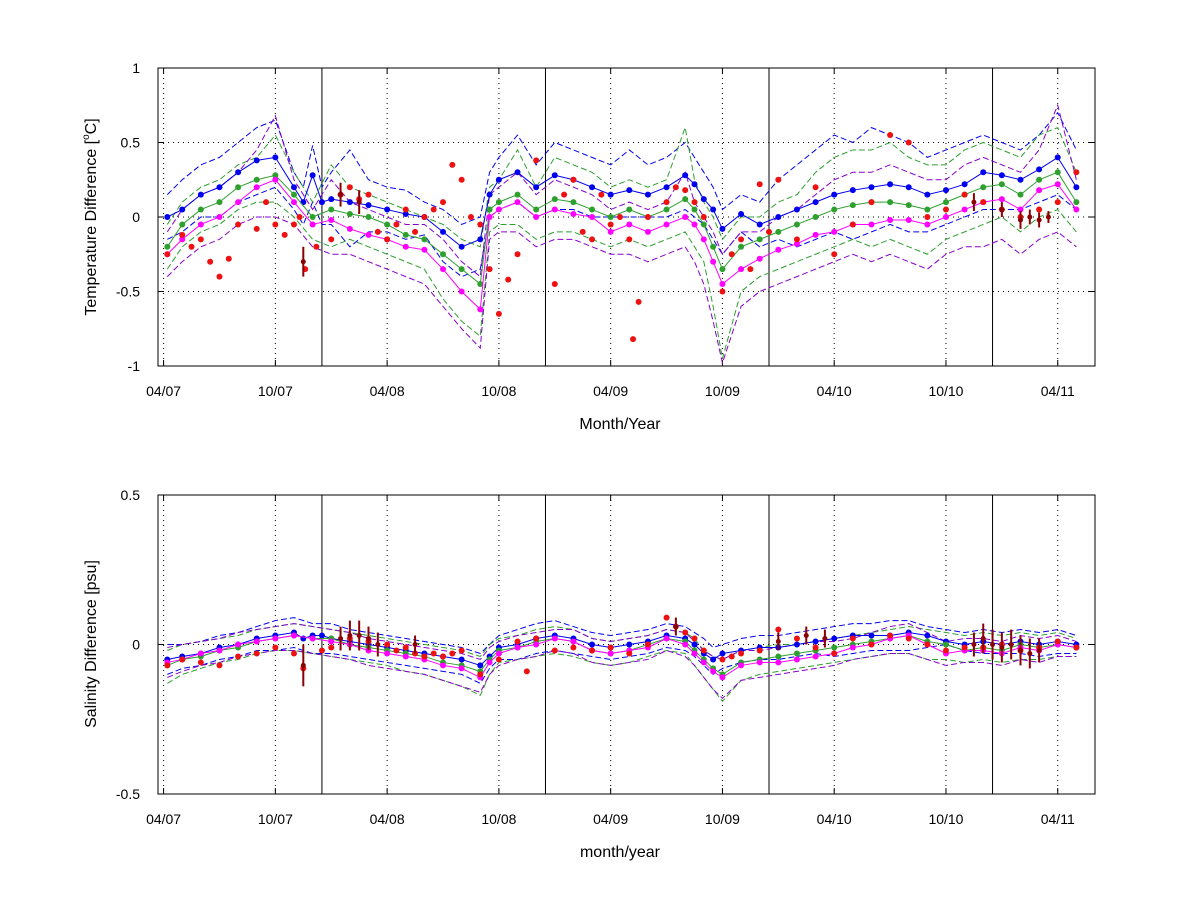 Image resolution: width=1200 pixels, height=900 pixels. What do you see at coordinates (498, 391) in the screenshot?
I see `temperature-x-tick-label-3: 10/08` at bounding box center [498, 391].